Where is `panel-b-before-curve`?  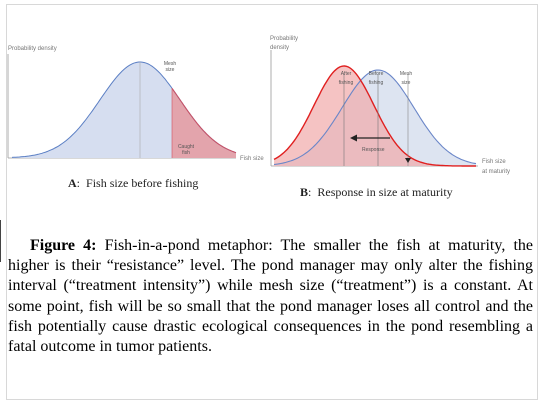
panel-b-before-curve is located at coordinates (375, 117).